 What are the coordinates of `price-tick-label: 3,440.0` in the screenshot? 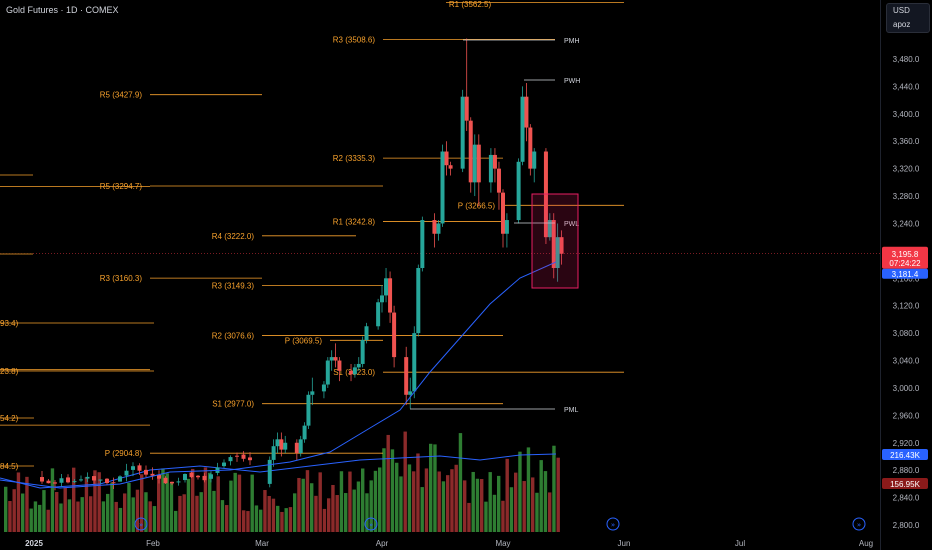 It's located at (906, 86).